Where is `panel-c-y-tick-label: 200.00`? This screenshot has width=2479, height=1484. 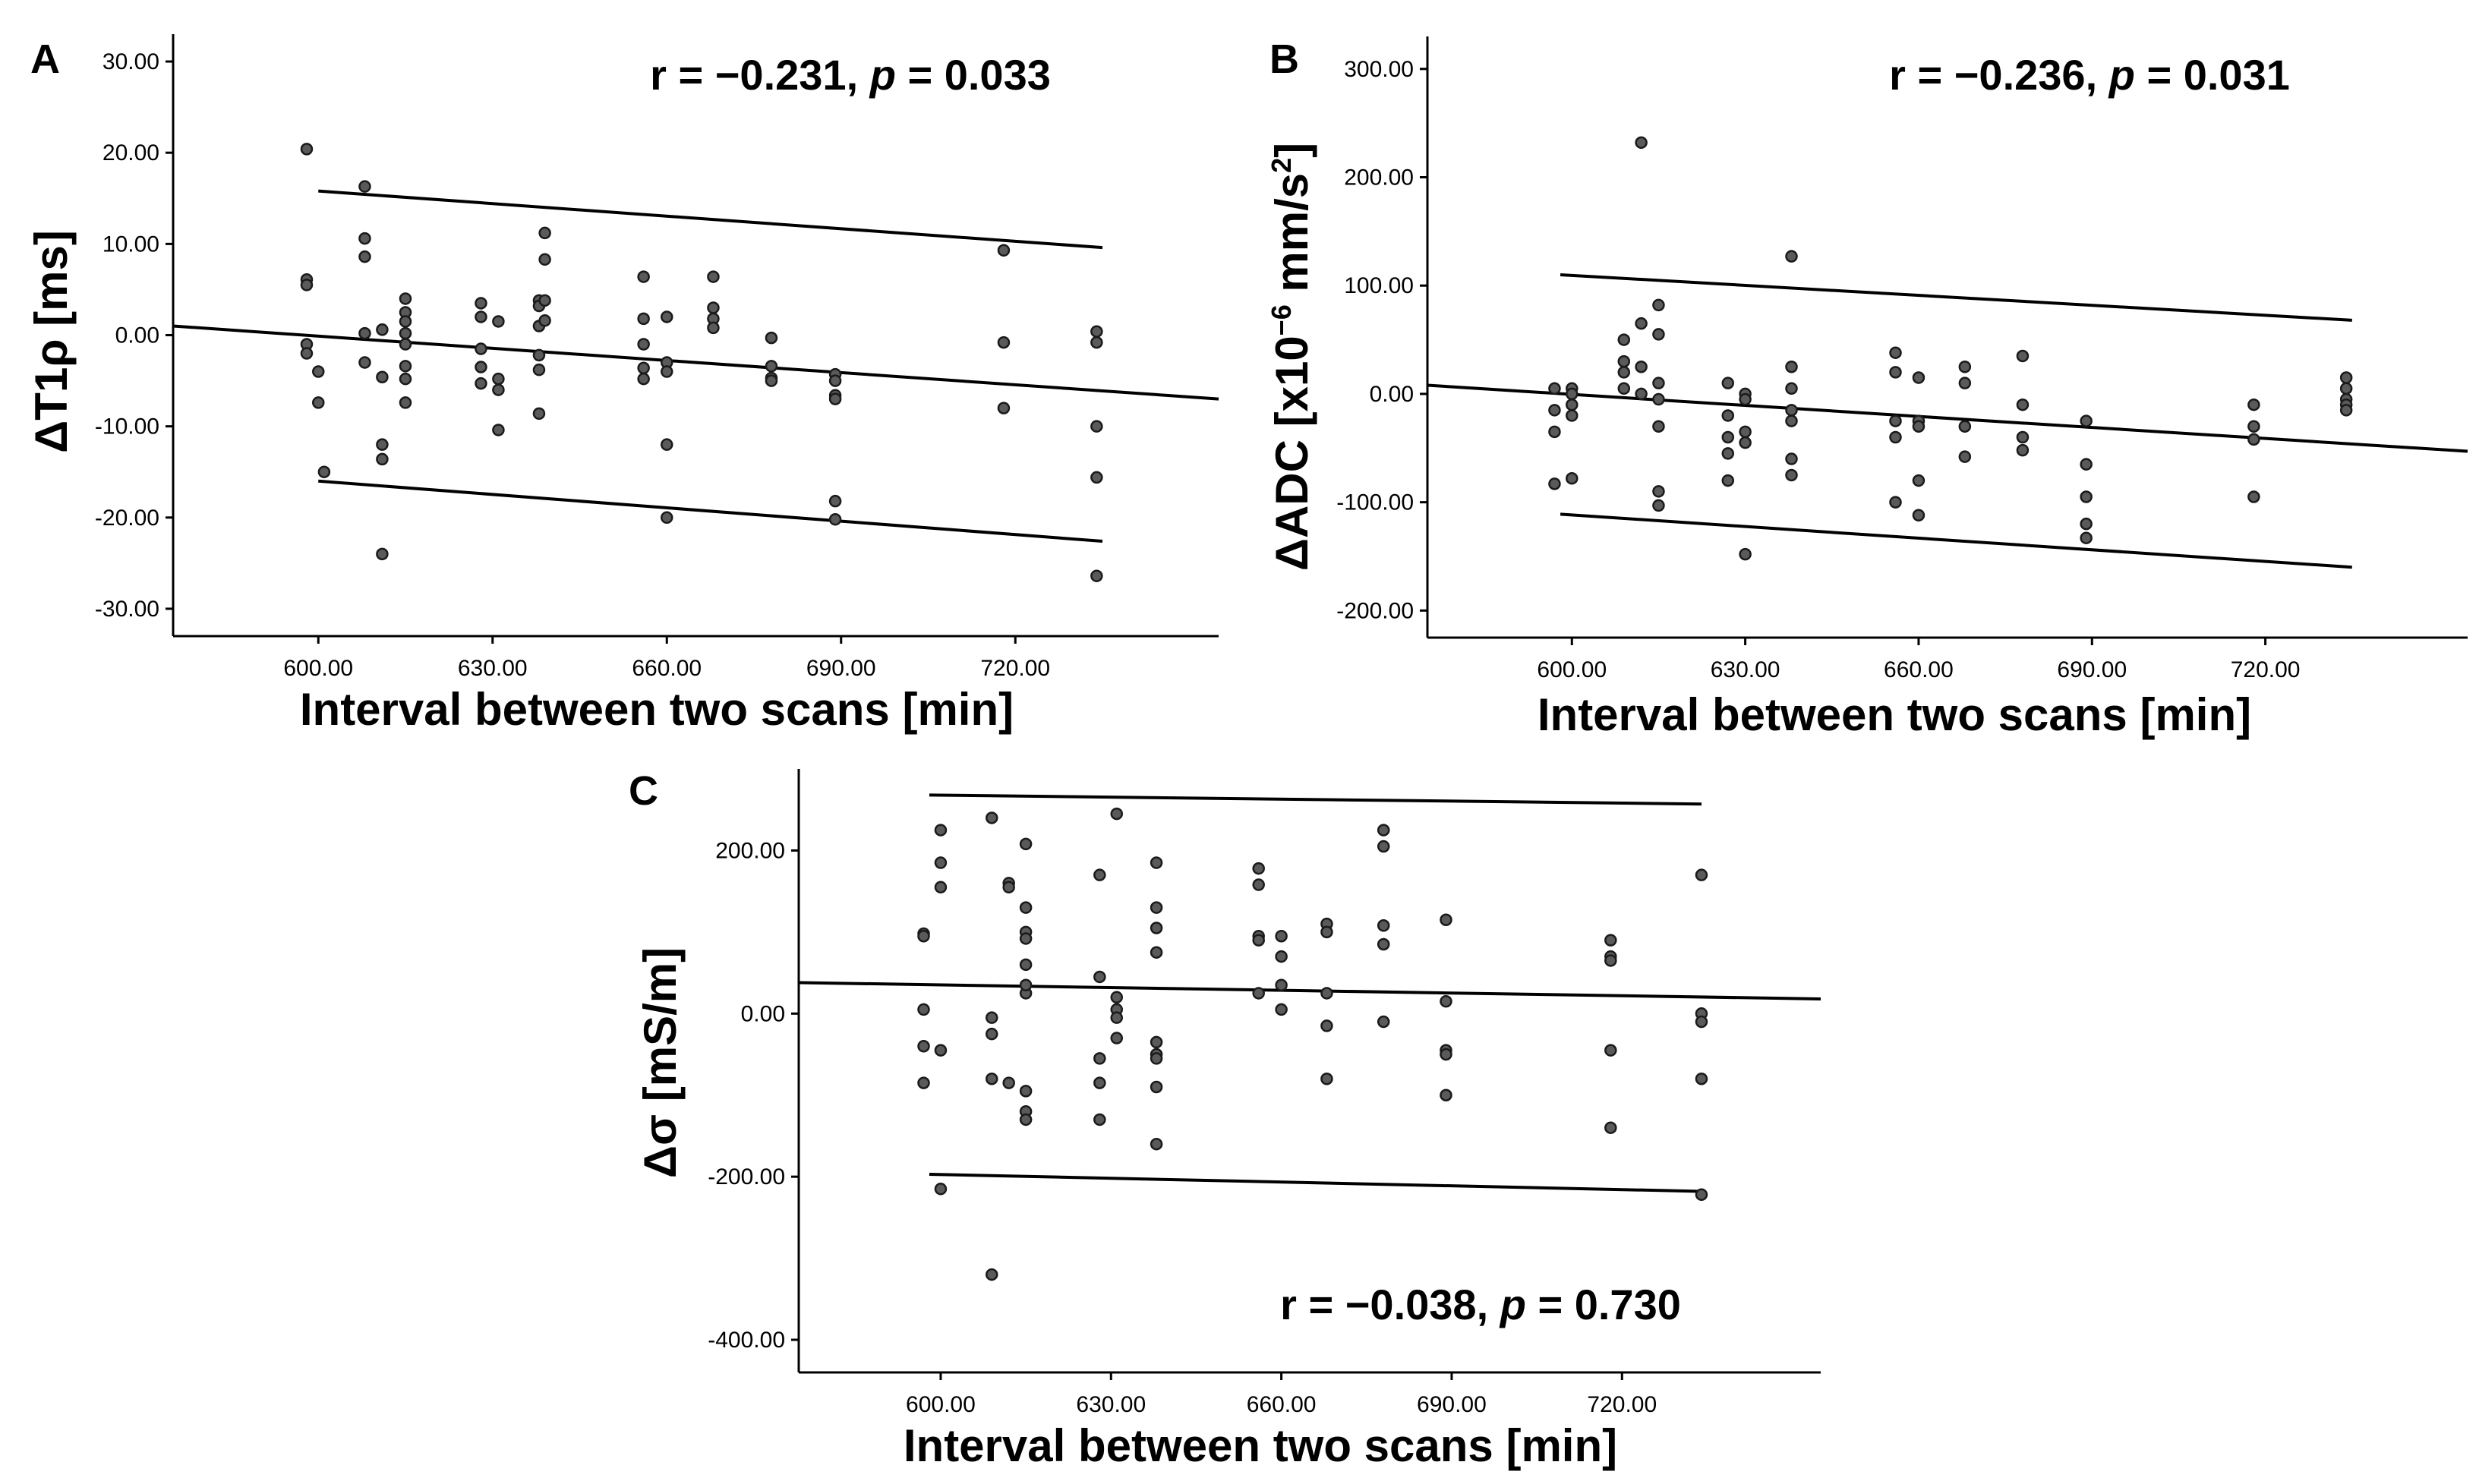
panel-c-y-tick-label: 200.00 is located at coordinates (750, 850).